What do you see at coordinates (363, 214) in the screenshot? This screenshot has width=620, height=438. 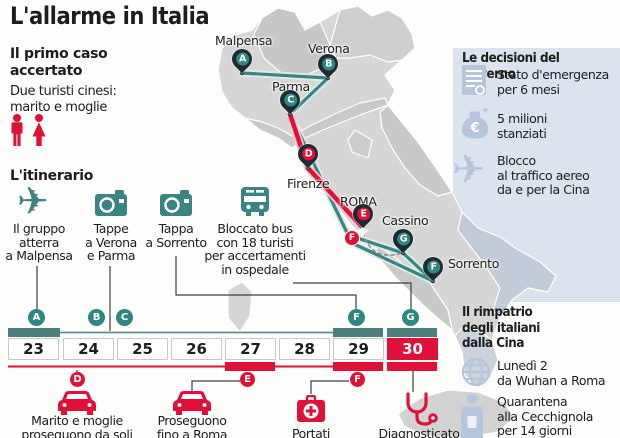 I see `pin-letter: E` at bounding box center [363, 214].